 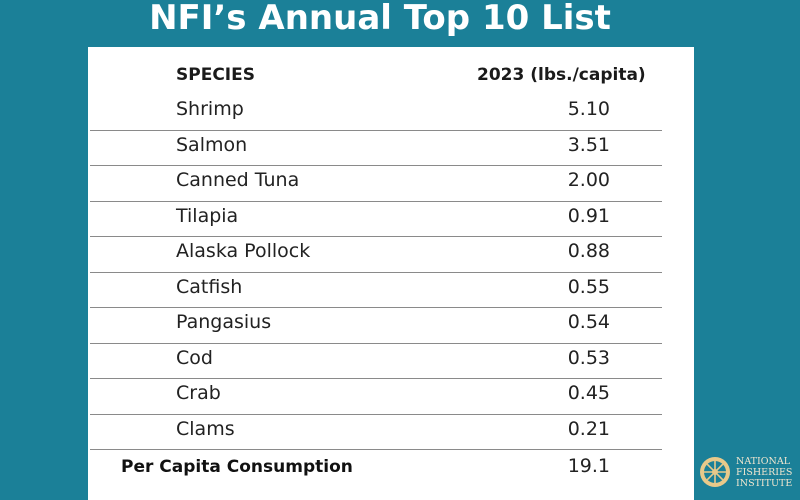 I want to click on table-row: Alaska Pollock 0.88, so click(x=376, y=254).